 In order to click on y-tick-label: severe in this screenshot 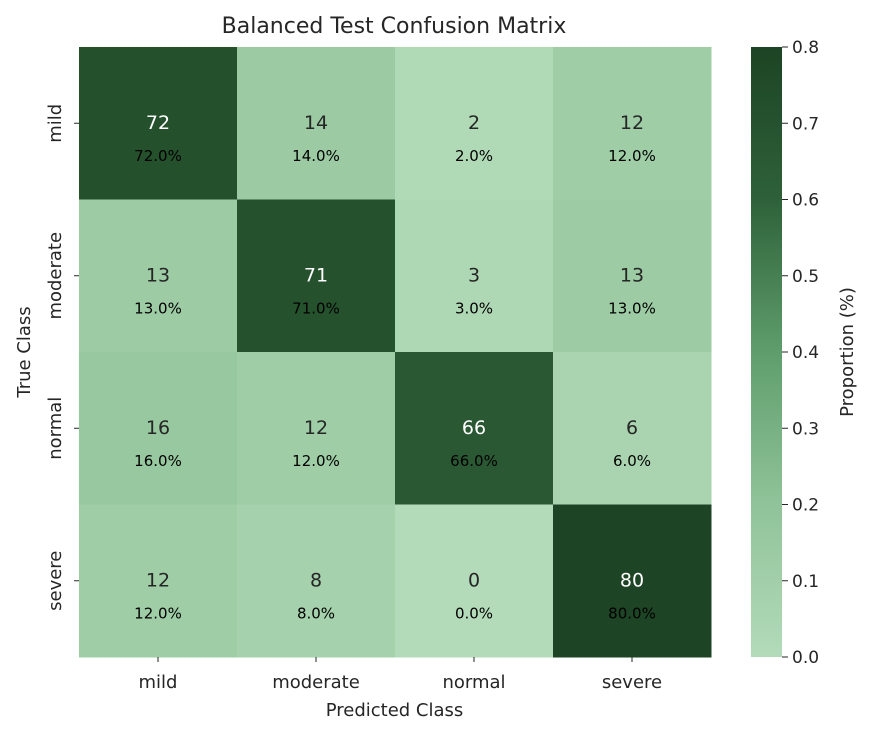, I will do `click(55, 581)`.